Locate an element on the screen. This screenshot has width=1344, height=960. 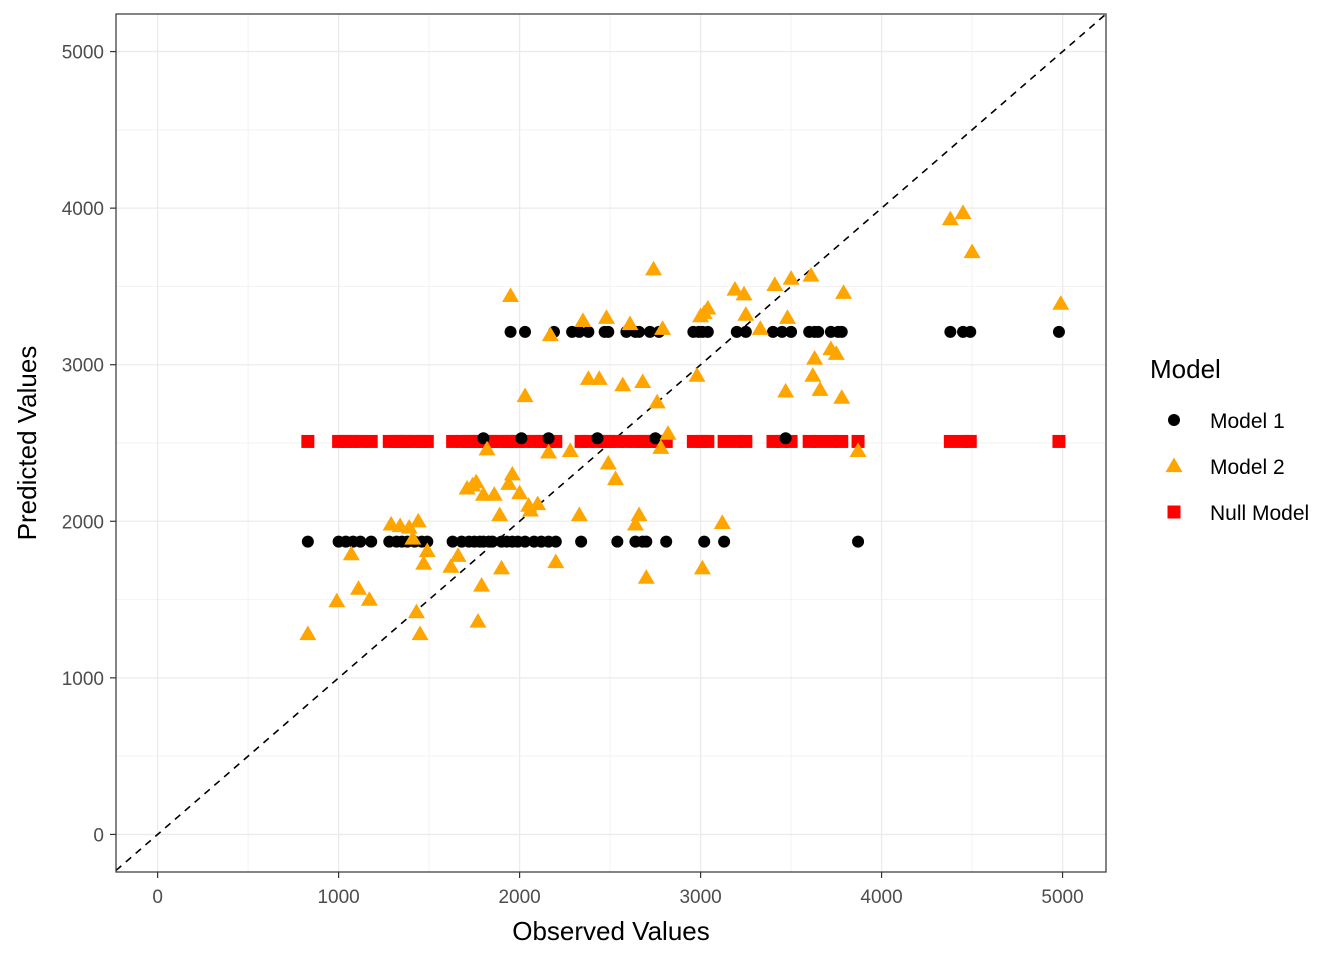
legend: Model Model 1 Model 2 Null Model is located at coordinates (1229, 439).